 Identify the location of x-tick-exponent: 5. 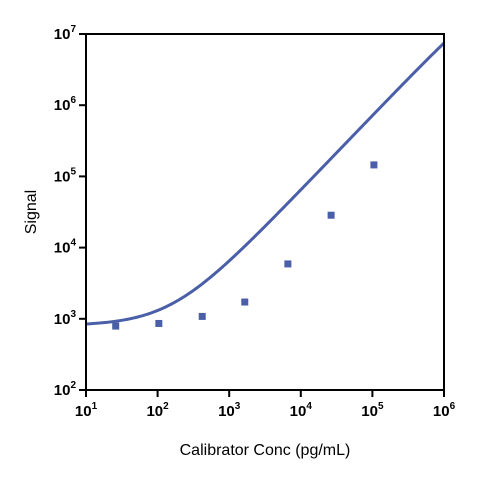
(381, 406).